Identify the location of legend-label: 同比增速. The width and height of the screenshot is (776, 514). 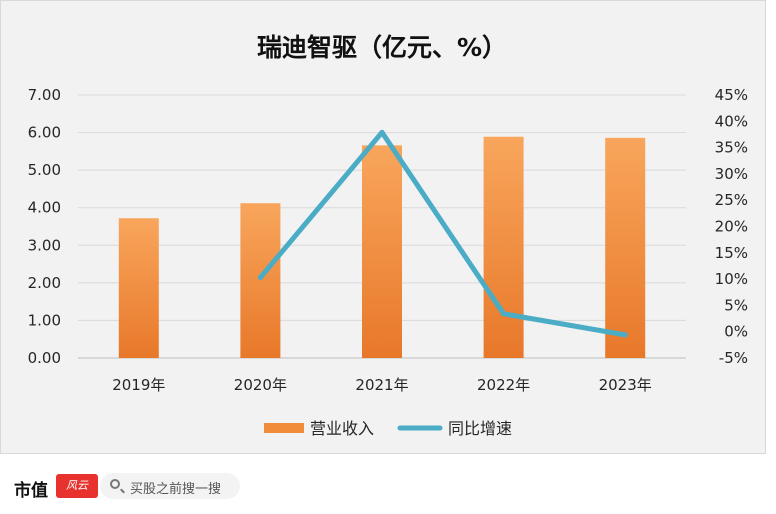
(480, 428).